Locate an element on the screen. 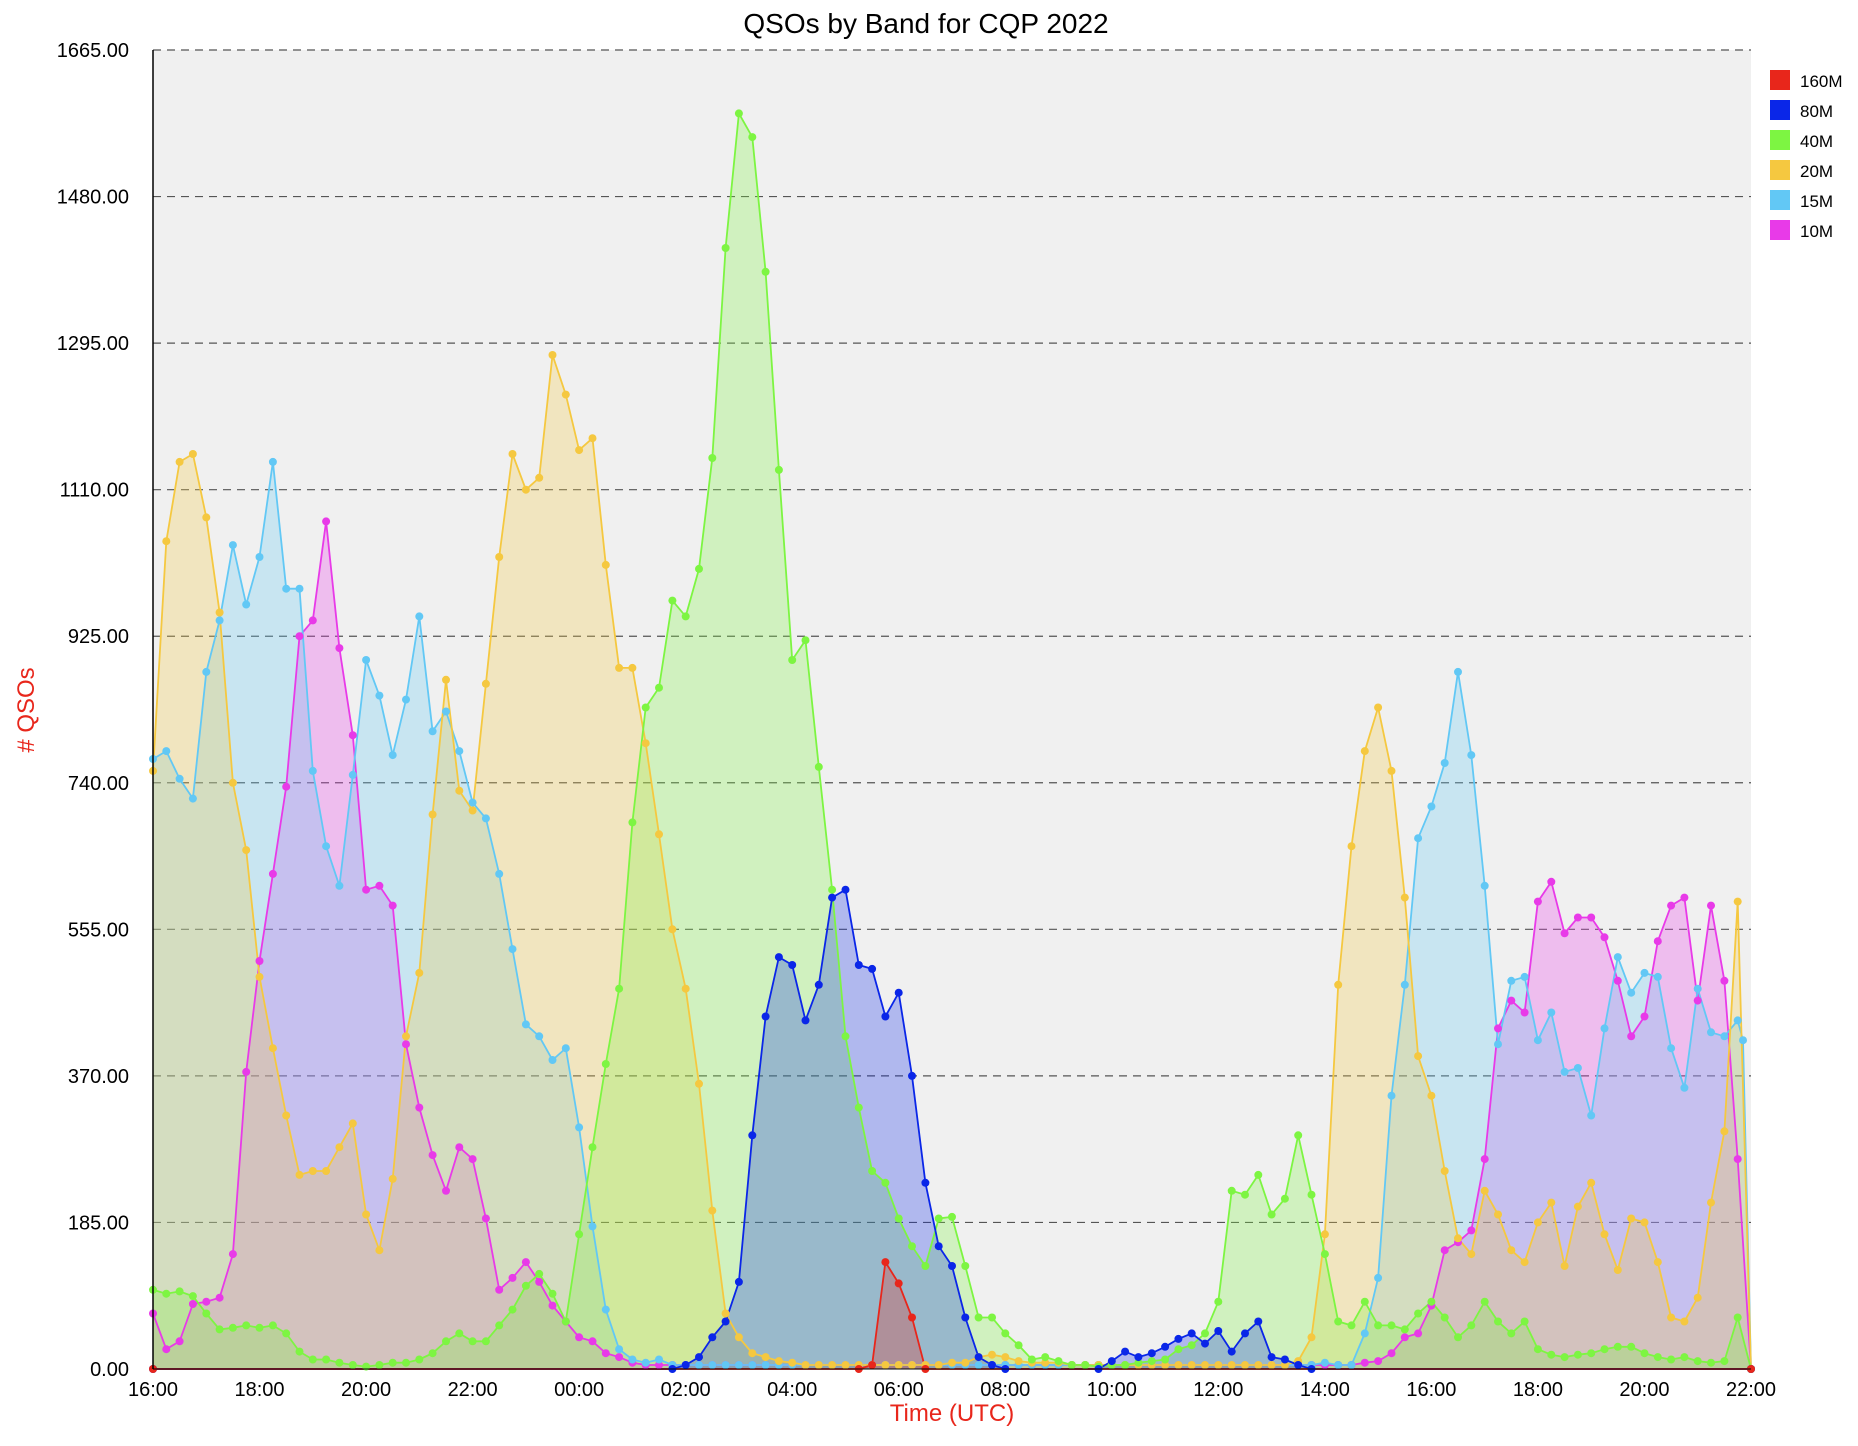 The image size is (1858, 1446). y-tick-label: 1295.00 is located at coordinates (93, 344).